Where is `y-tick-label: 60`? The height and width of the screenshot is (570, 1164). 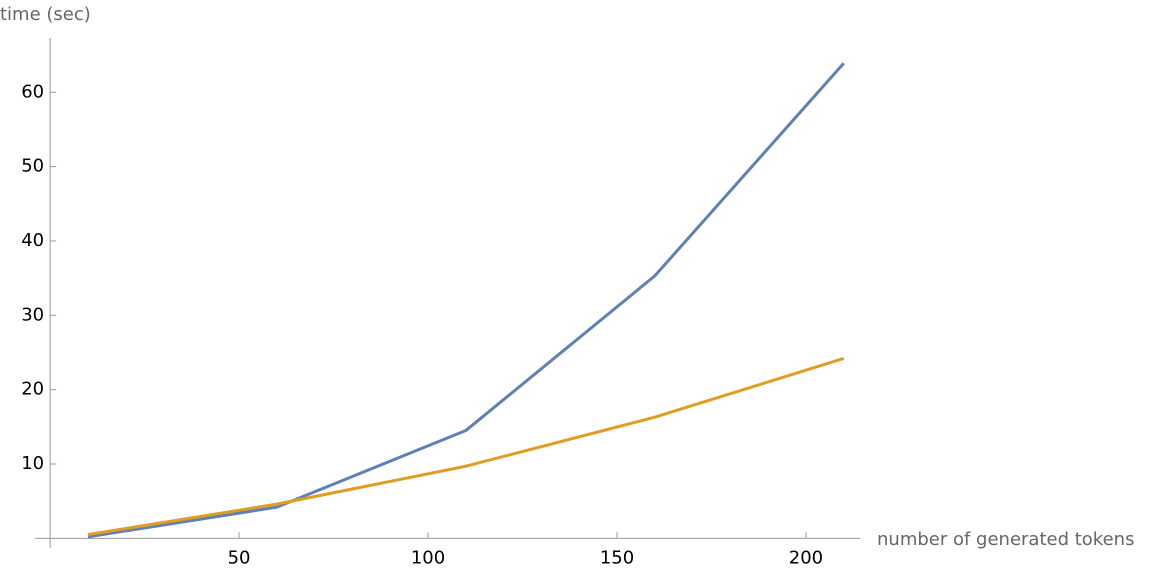 y-tick-label: 60 is located at coordinates (32, 91).